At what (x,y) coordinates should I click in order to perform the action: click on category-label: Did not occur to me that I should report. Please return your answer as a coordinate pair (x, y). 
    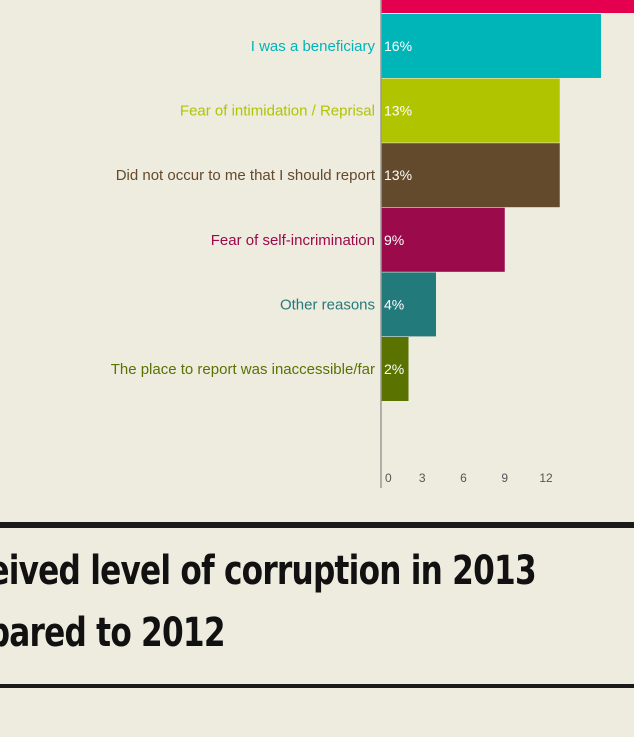
    Looking at the image, I should click on (246, 175).